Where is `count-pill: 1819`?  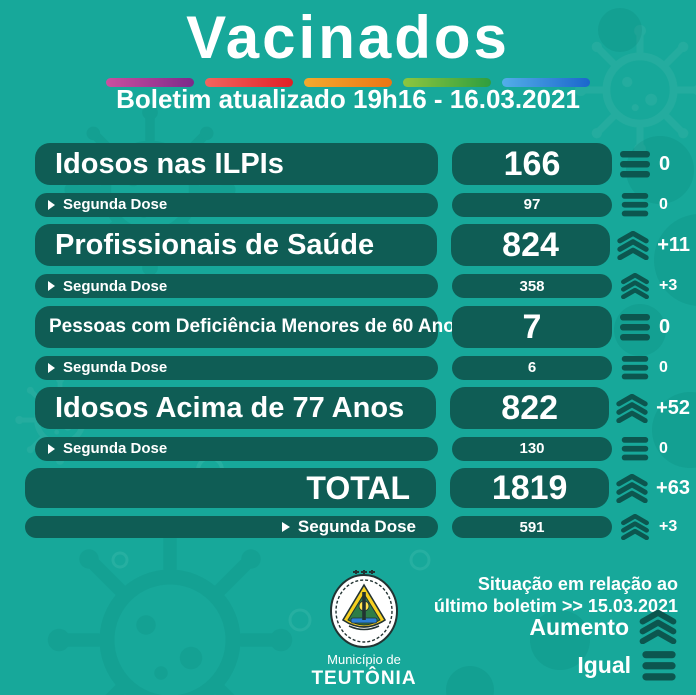 count-pill: 1819 is located at coordinates (530, 488).